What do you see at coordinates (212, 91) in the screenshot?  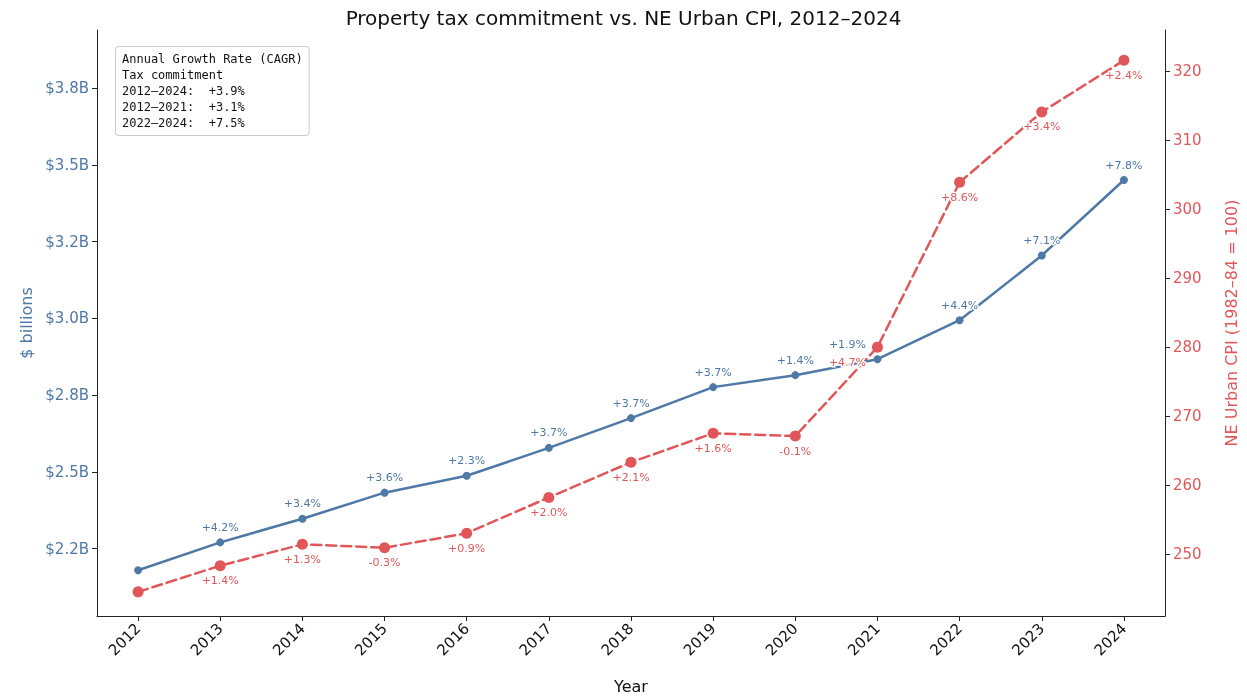 I see `annotation: Annual Growth Rate (CAGR) Tax commitment 2012–2024: +3.9% 2012–2021: +3.1% 2022–2024: +7.5%` at bounding box center [212, 91].